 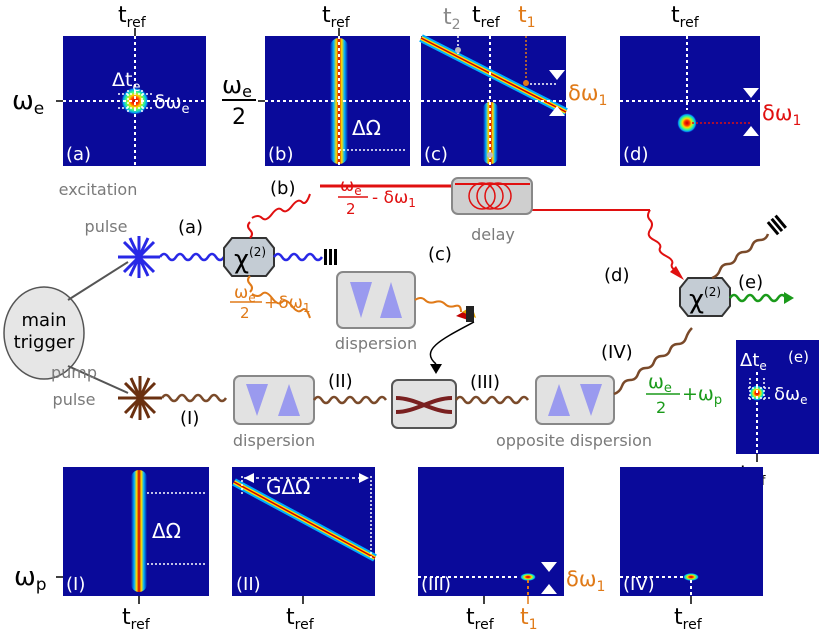 I want to click on delta-omega-1-c: δω, so click(x=583, y=93).